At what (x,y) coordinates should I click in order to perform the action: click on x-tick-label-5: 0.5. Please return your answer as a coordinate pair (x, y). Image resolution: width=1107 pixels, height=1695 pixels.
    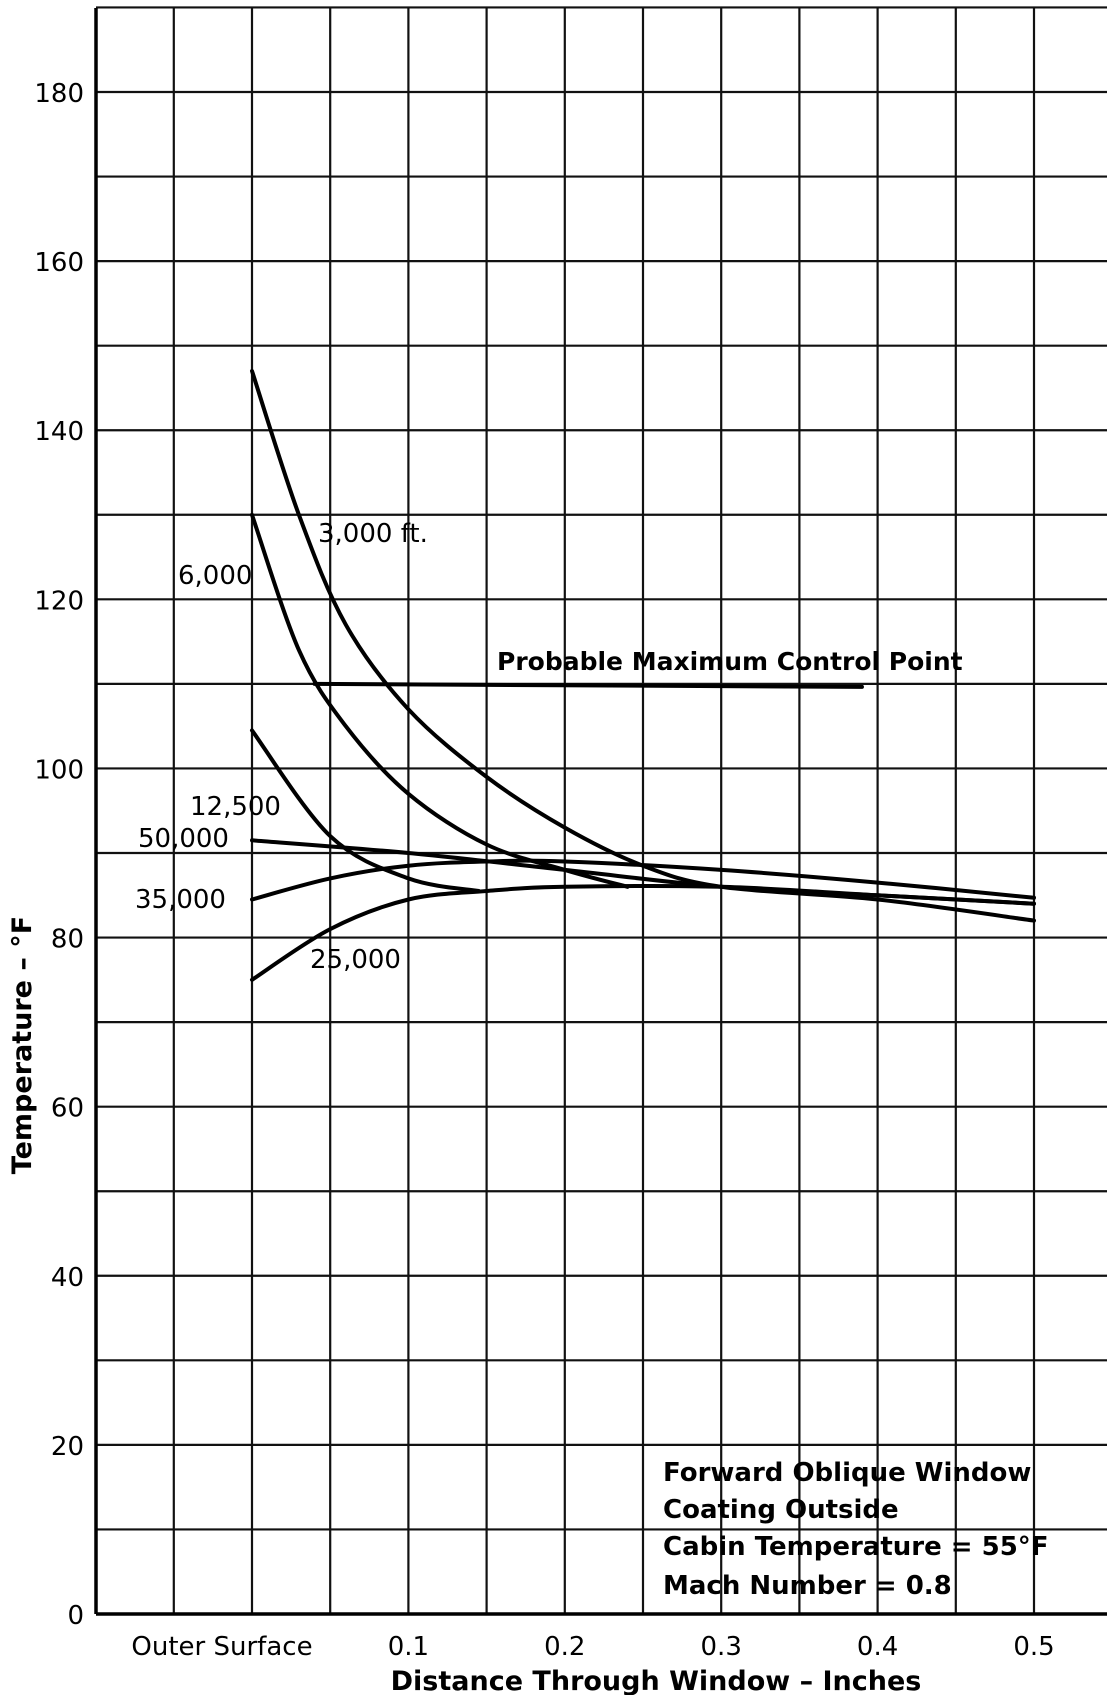
    Looking at the image, I should click on (1033, 1647).